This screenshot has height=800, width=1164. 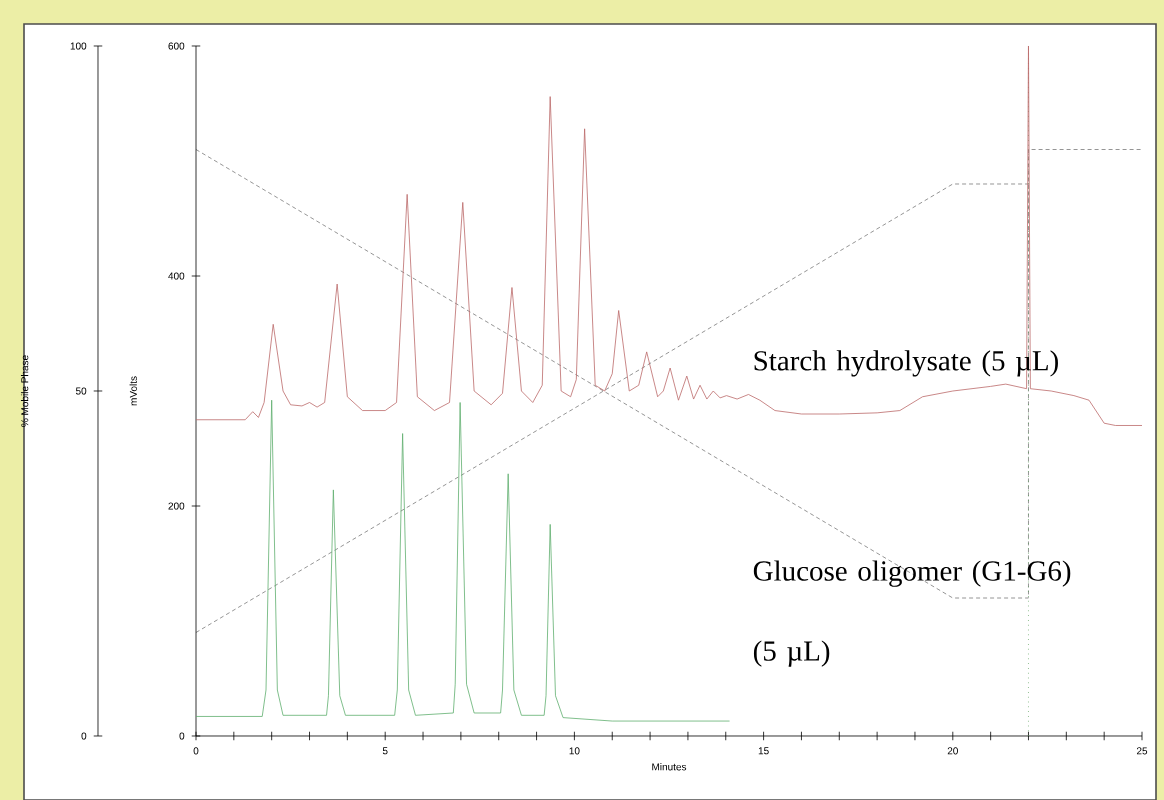 I want to click on series-label: Starch hydrolysate (5 µL), so click(x=906, y=363).